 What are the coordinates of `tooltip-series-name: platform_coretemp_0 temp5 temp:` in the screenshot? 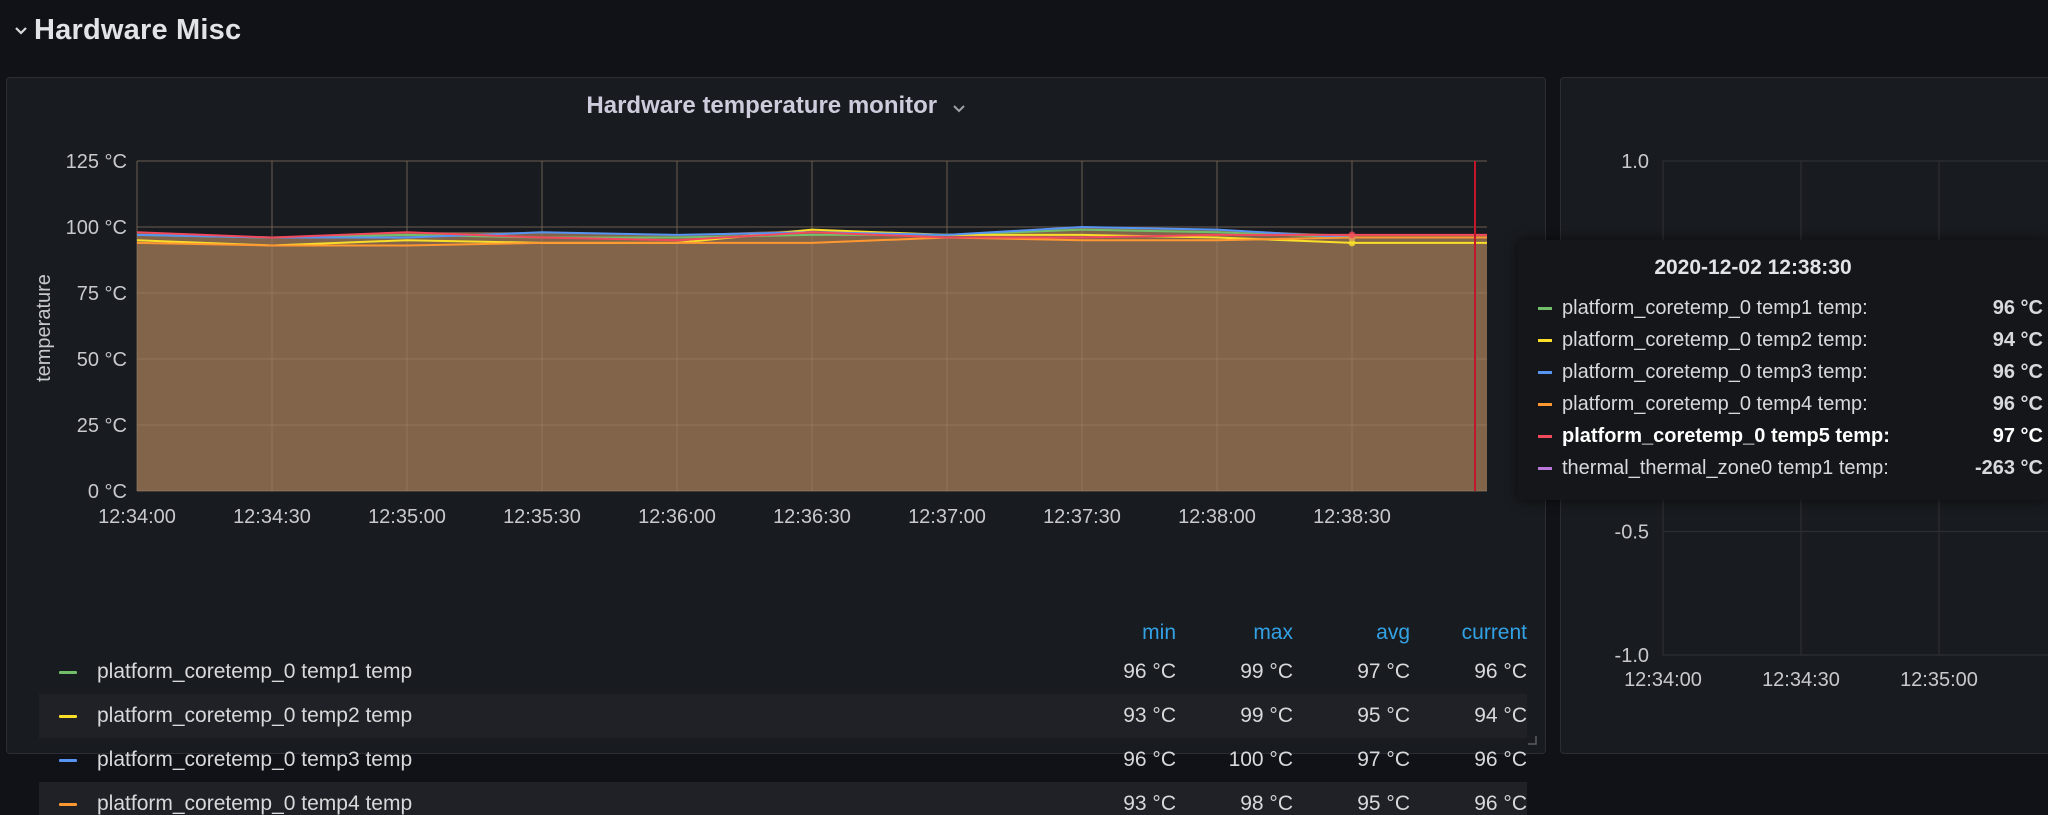 It's located at (1726, 435).